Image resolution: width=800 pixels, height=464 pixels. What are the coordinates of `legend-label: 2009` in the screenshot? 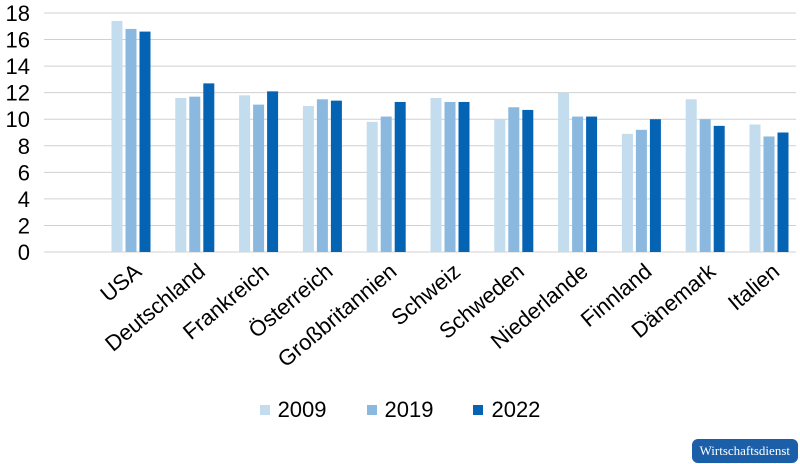 It's located at (302, 409).